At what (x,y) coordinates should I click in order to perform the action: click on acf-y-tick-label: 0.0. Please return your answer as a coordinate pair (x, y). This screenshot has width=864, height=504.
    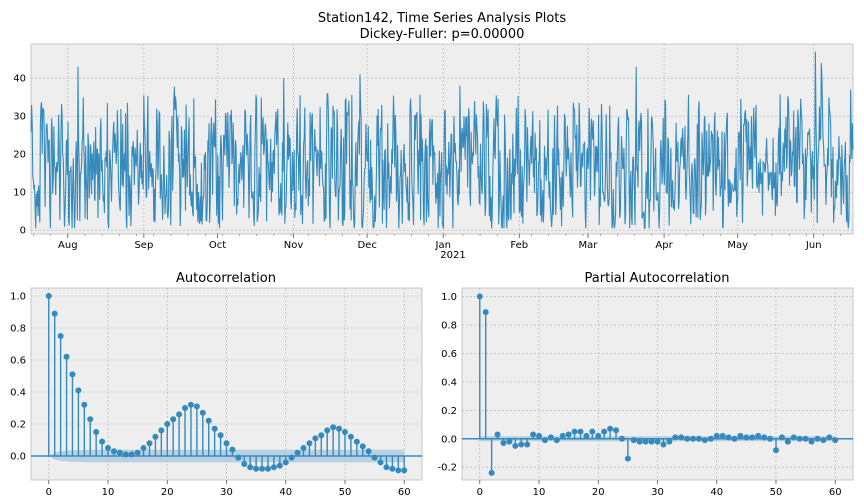
    Looking at the image, I should click on (18, 457).